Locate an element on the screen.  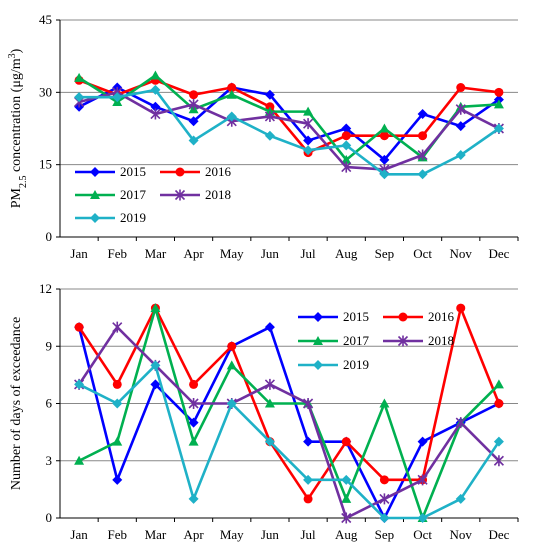
y-tick-label: 30 is located at coordinates (45, 91).